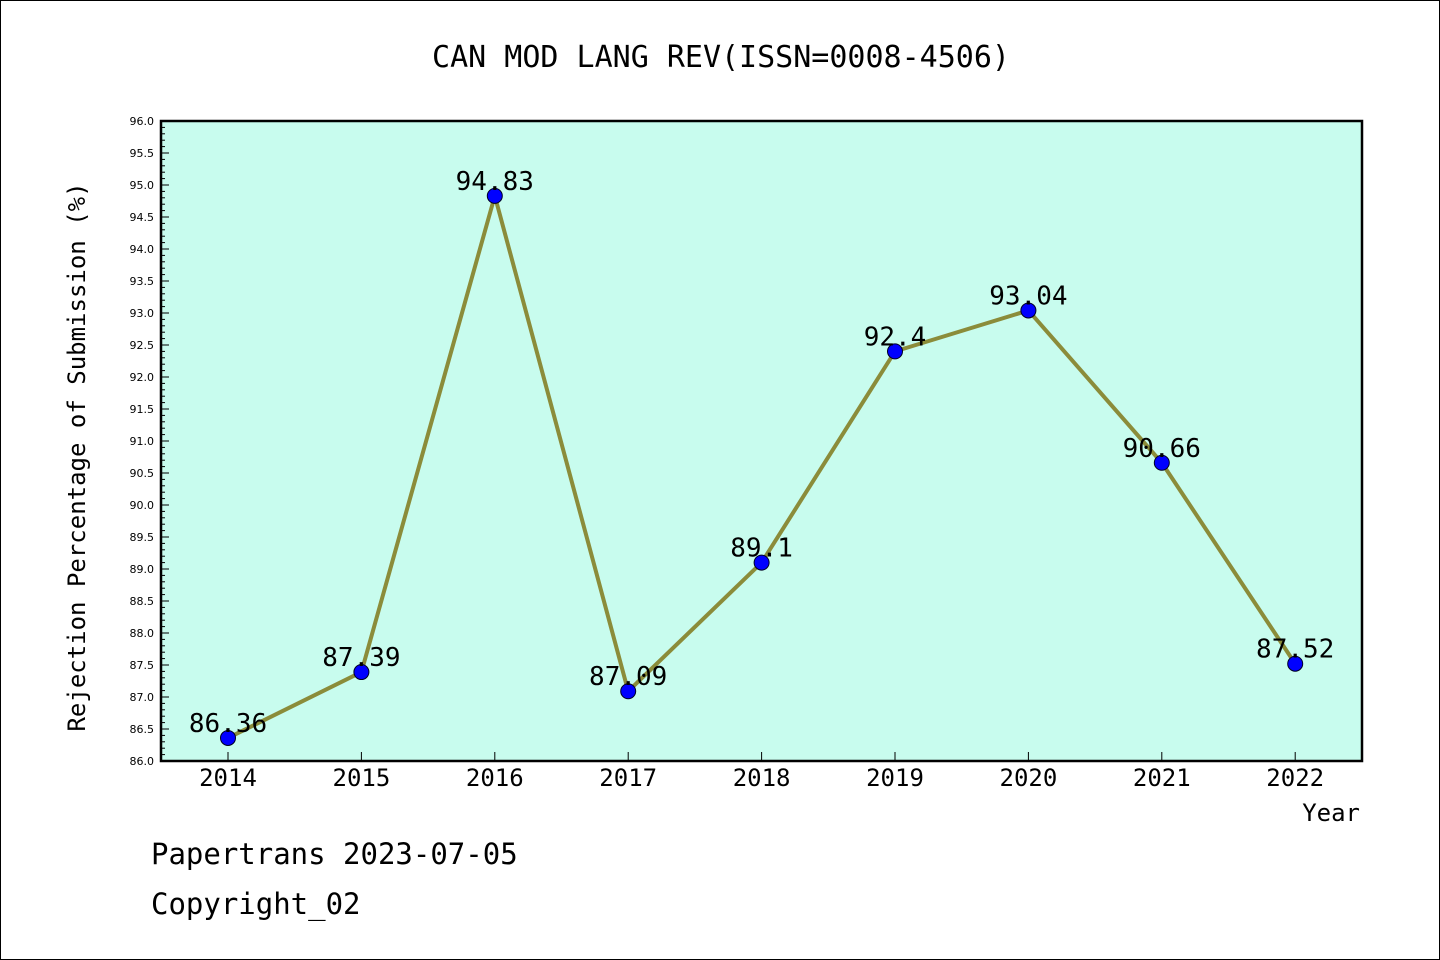  I want to click on x-tick-label: 2015, so click(362, 778).